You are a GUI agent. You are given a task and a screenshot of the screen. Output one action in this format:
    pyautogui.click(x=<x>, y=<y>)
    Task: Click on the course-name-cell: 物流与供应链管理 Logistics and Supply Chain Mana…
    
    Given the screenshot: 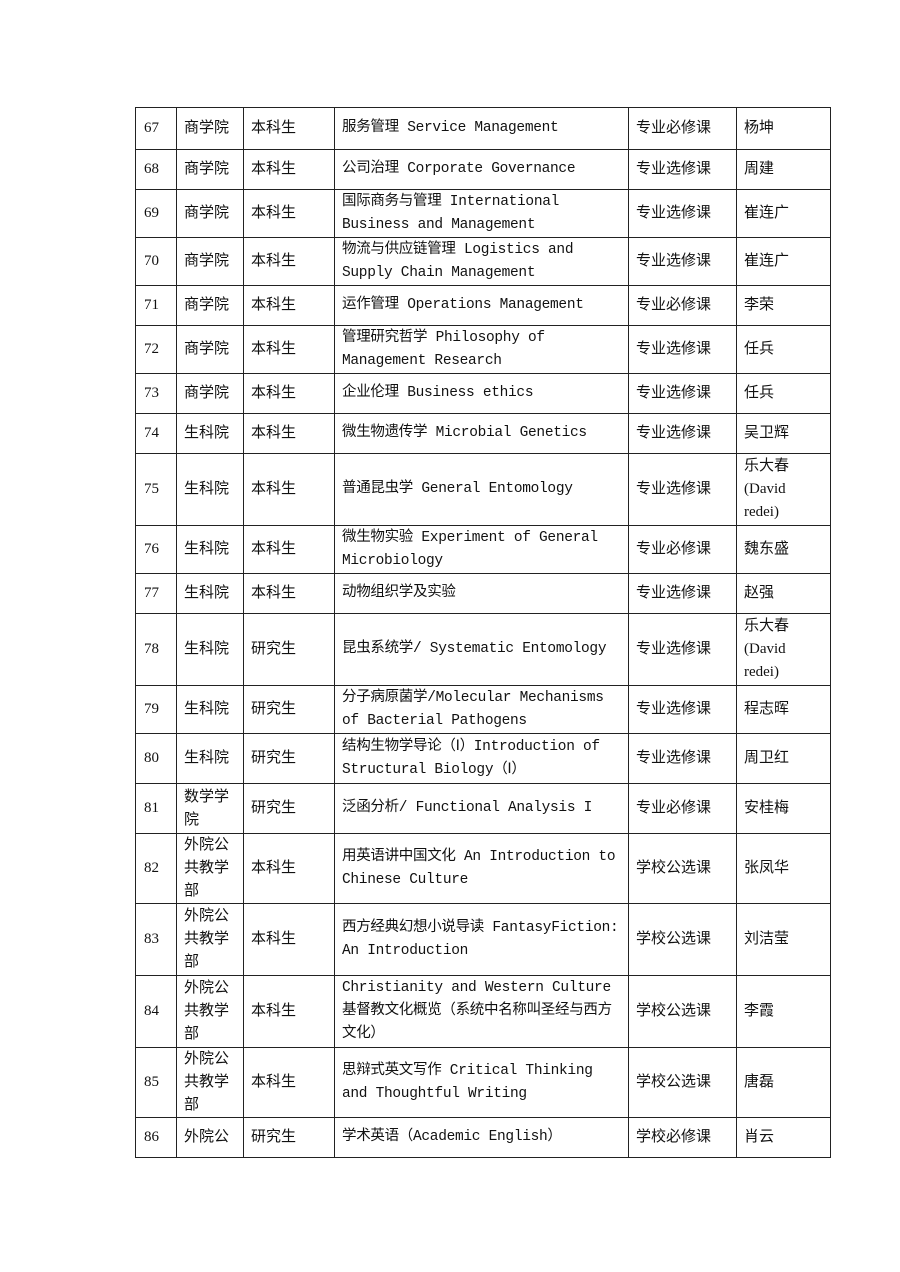 What is the action you would take?
    pyautogui.click(x=481, y=261)
    